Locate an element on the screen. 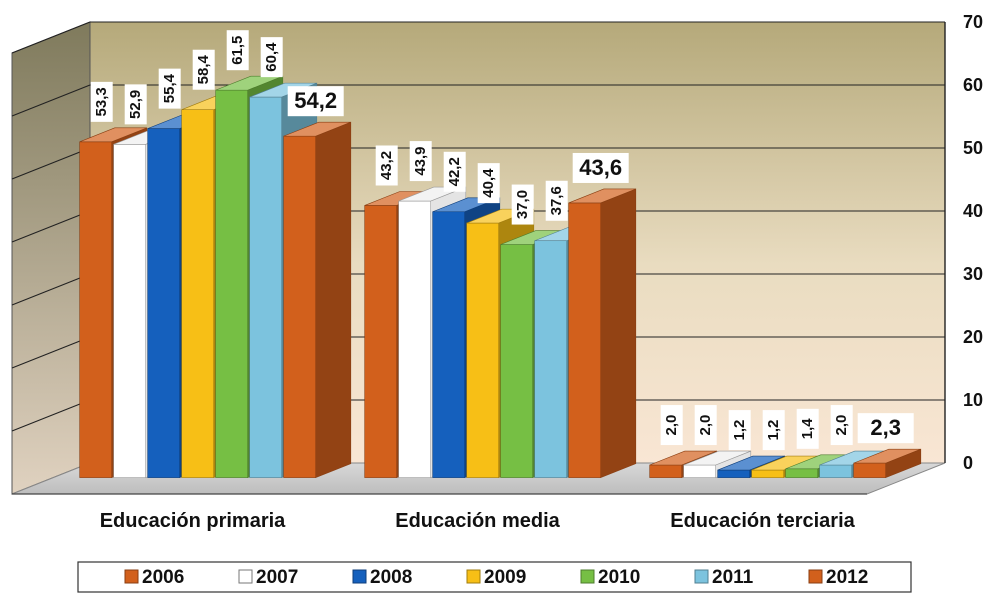 The height and width of the screenshot is (594, 990). data-label-2007-1: 43,9 is located at coordinates (420, 161).